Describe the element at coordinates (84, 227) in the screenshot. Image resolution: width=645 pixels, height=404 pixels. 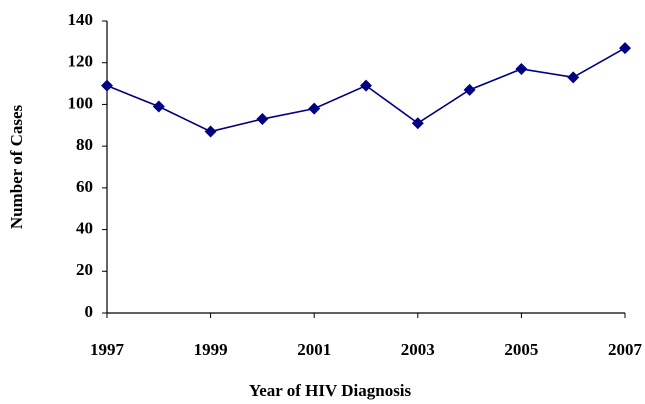
I see `y-tick-label: 40` at that location.